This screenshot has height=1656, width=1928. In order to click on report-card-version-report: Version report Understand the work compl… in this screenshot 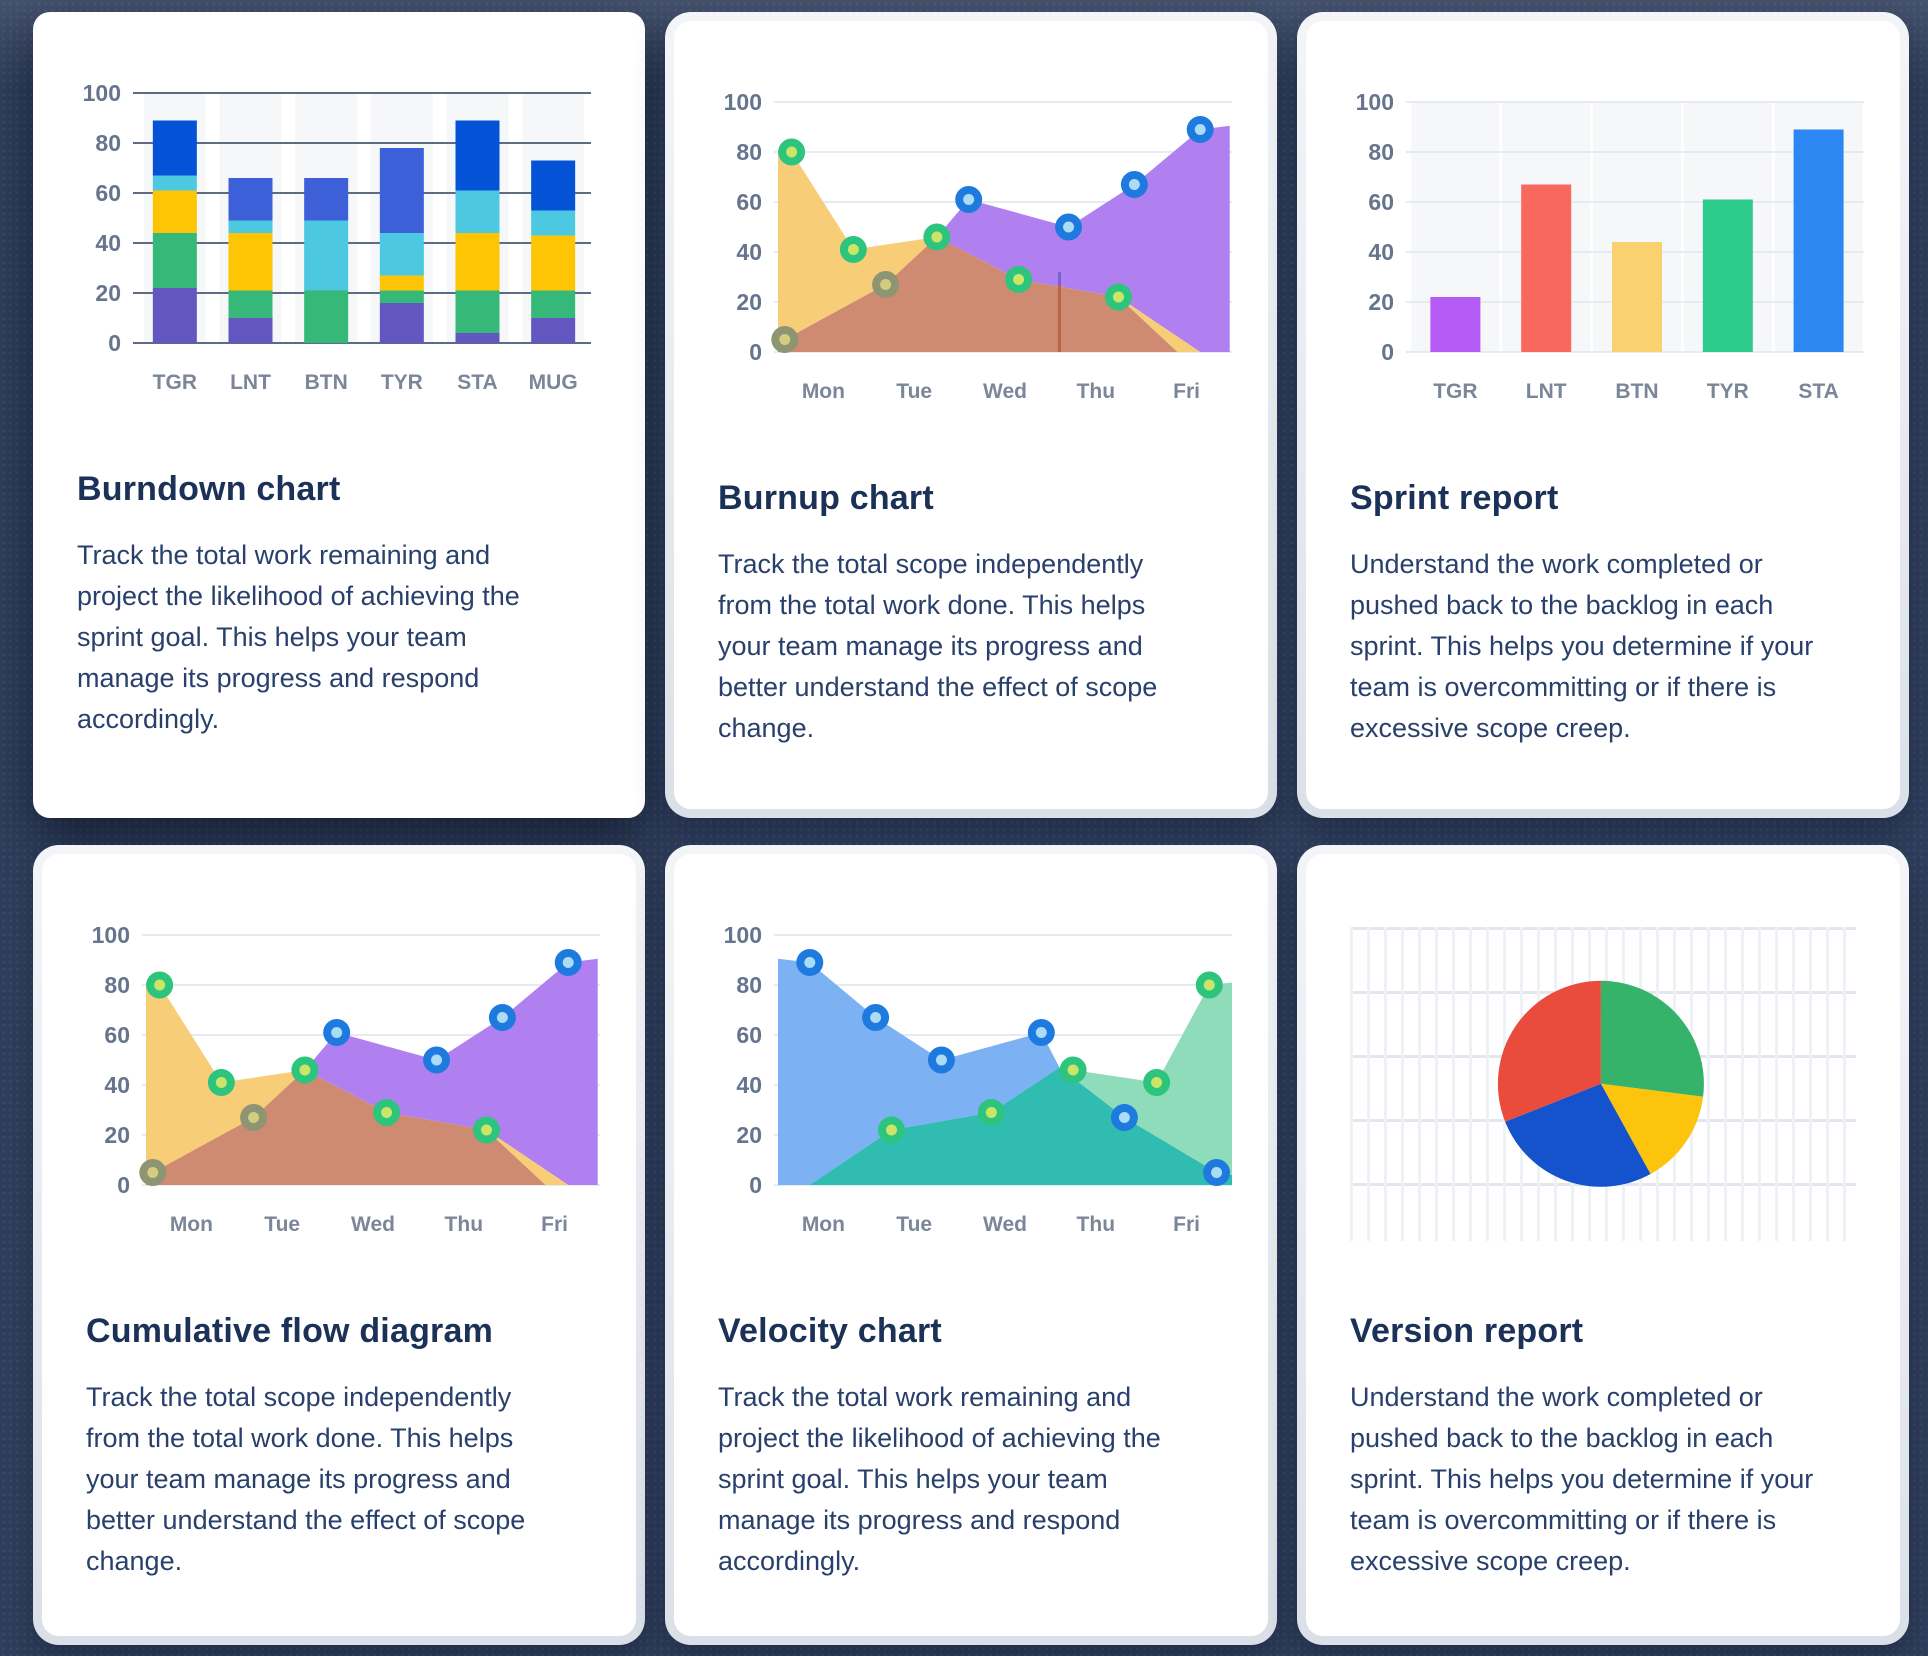, I will do `click(1603, 1245)`.